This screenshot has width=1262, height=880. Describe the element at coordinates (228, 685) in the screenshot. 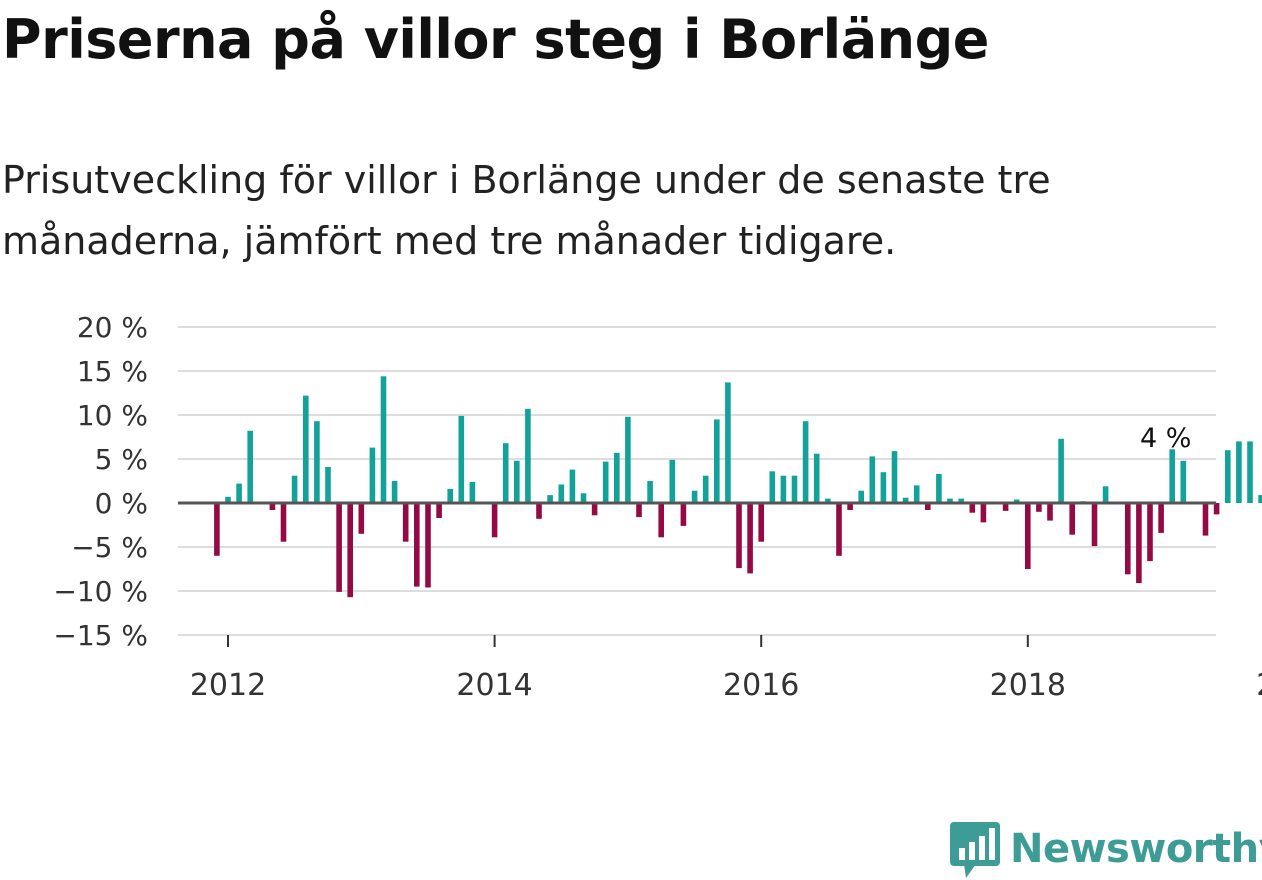

I see `x-tick-label: 2012` at that location.